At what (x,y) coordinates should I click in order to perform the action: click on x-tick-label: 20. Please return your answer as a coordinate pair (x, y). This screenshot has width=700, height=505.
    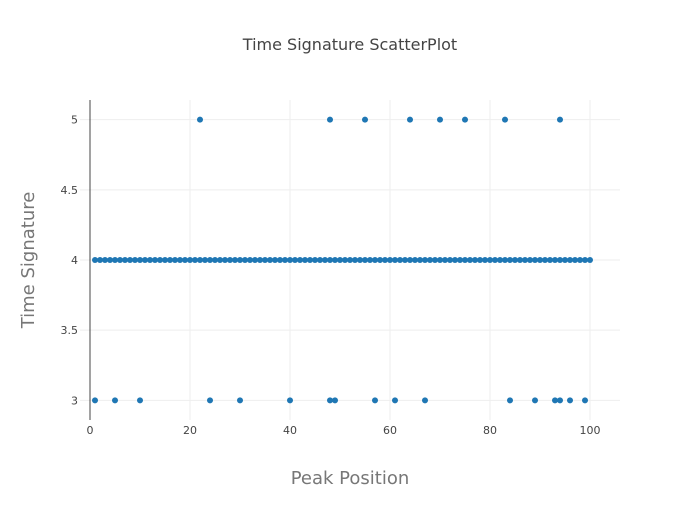
    Looking at the image, I should click on (190, 430).